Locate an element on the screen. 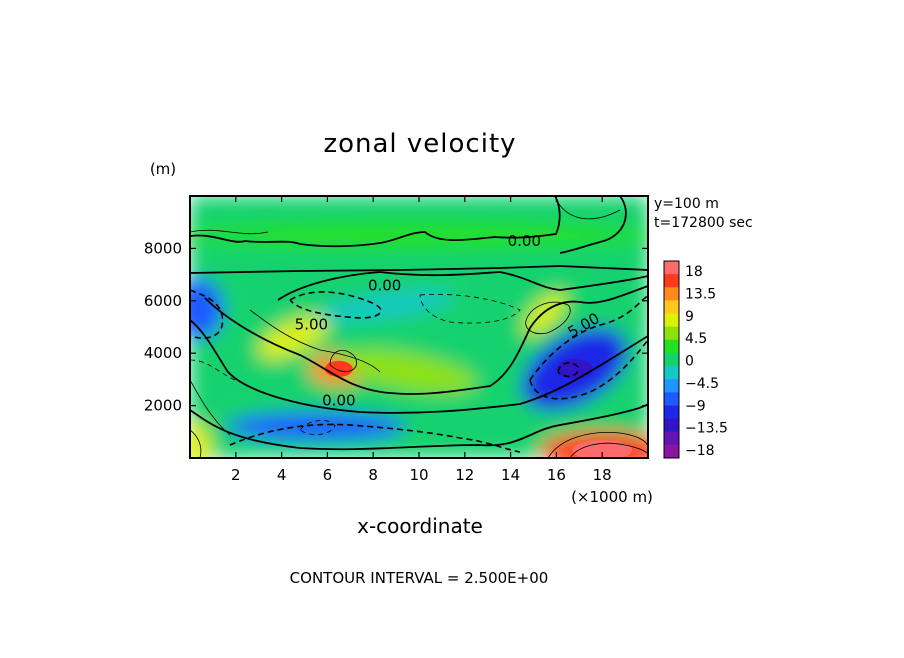 The height and width of the screenshot is (658, 904). y-tick-label-8000: 8000 is located at coordinates (163, 248).